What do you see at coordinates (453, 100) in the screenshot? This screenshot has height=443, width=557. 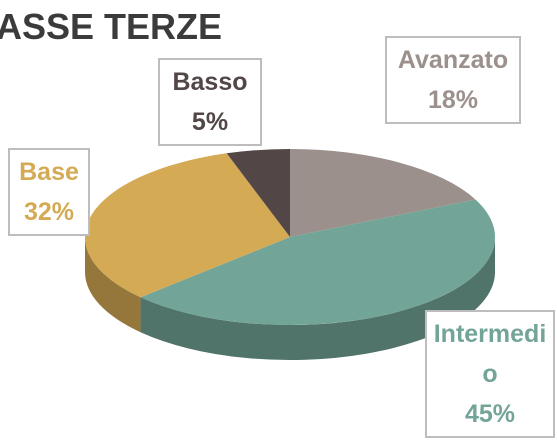 I see `value-label: 18%` at bounding box center [453, 100].